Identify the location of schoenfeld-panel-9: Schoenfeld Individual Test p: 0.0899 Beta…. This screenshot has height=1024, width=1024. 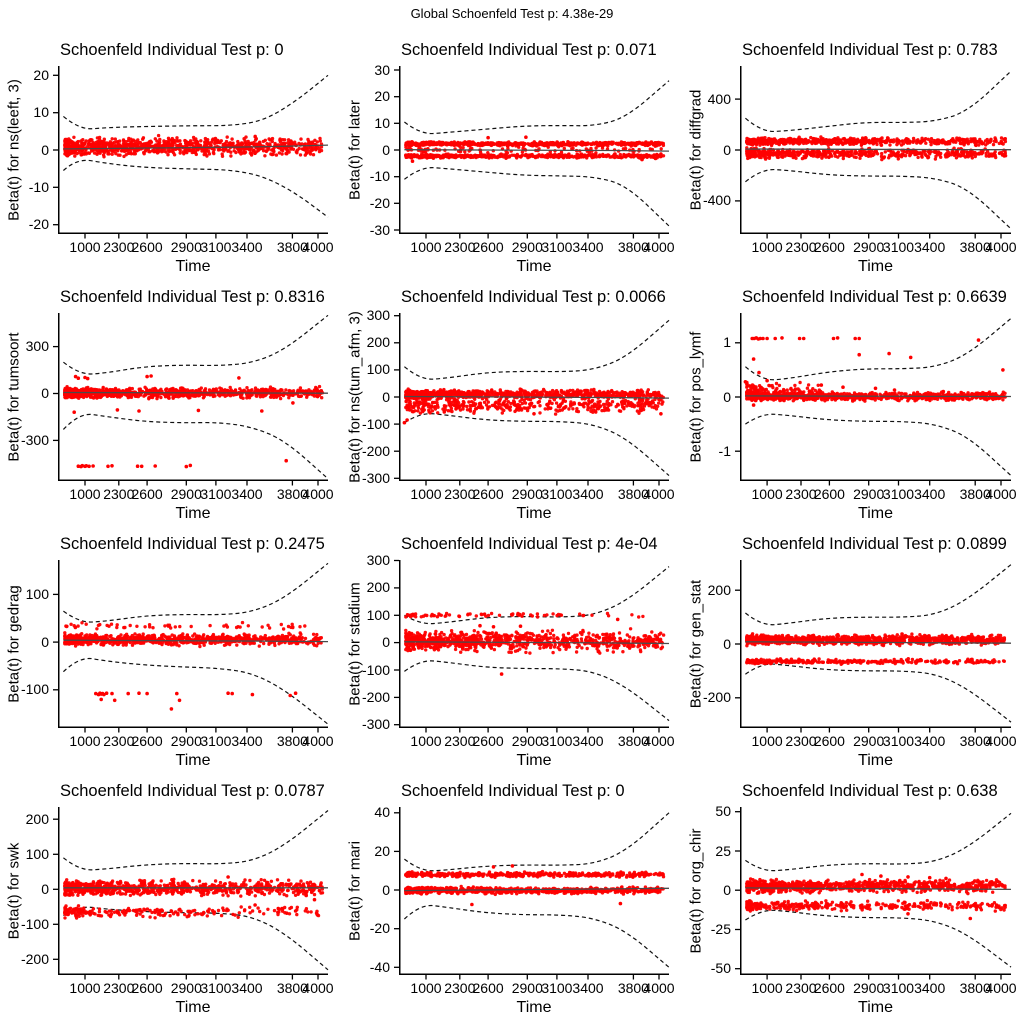
(853, 653).